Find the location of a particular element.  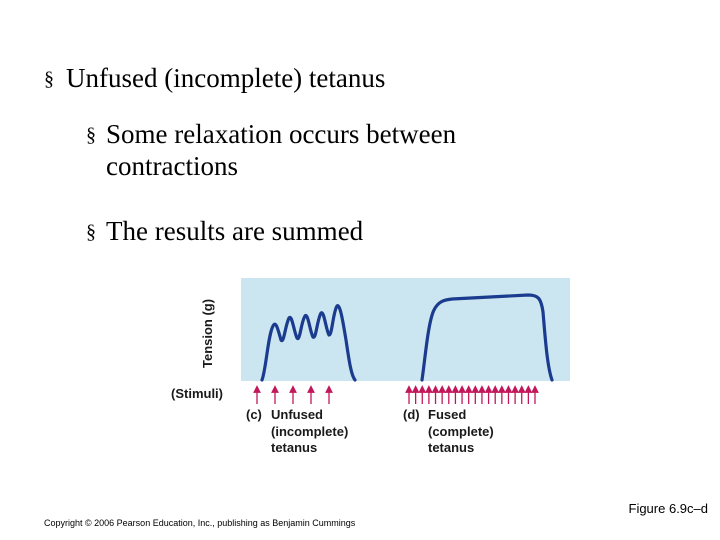

fused-tetanus-trace is located at coordinates (487, 337).